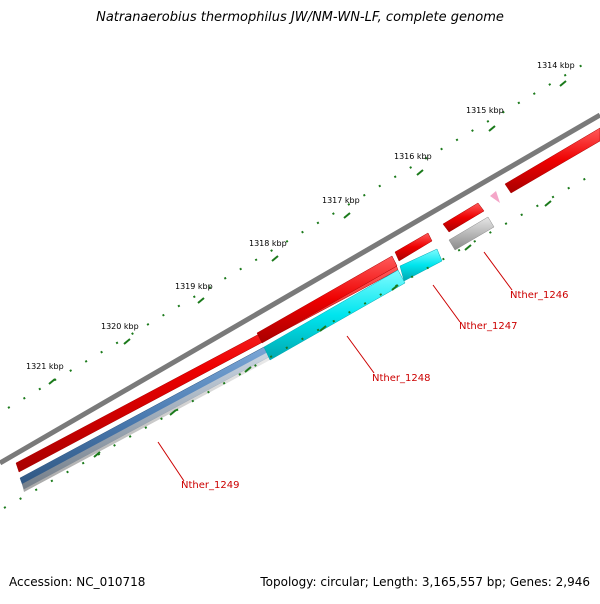 This screenshot has width=600, height=604. What do you see at coordinates (401, 378) in the screenshot?
I see `gene-label-nther-1248: Nther_1248` at bounding box center [401, 378].